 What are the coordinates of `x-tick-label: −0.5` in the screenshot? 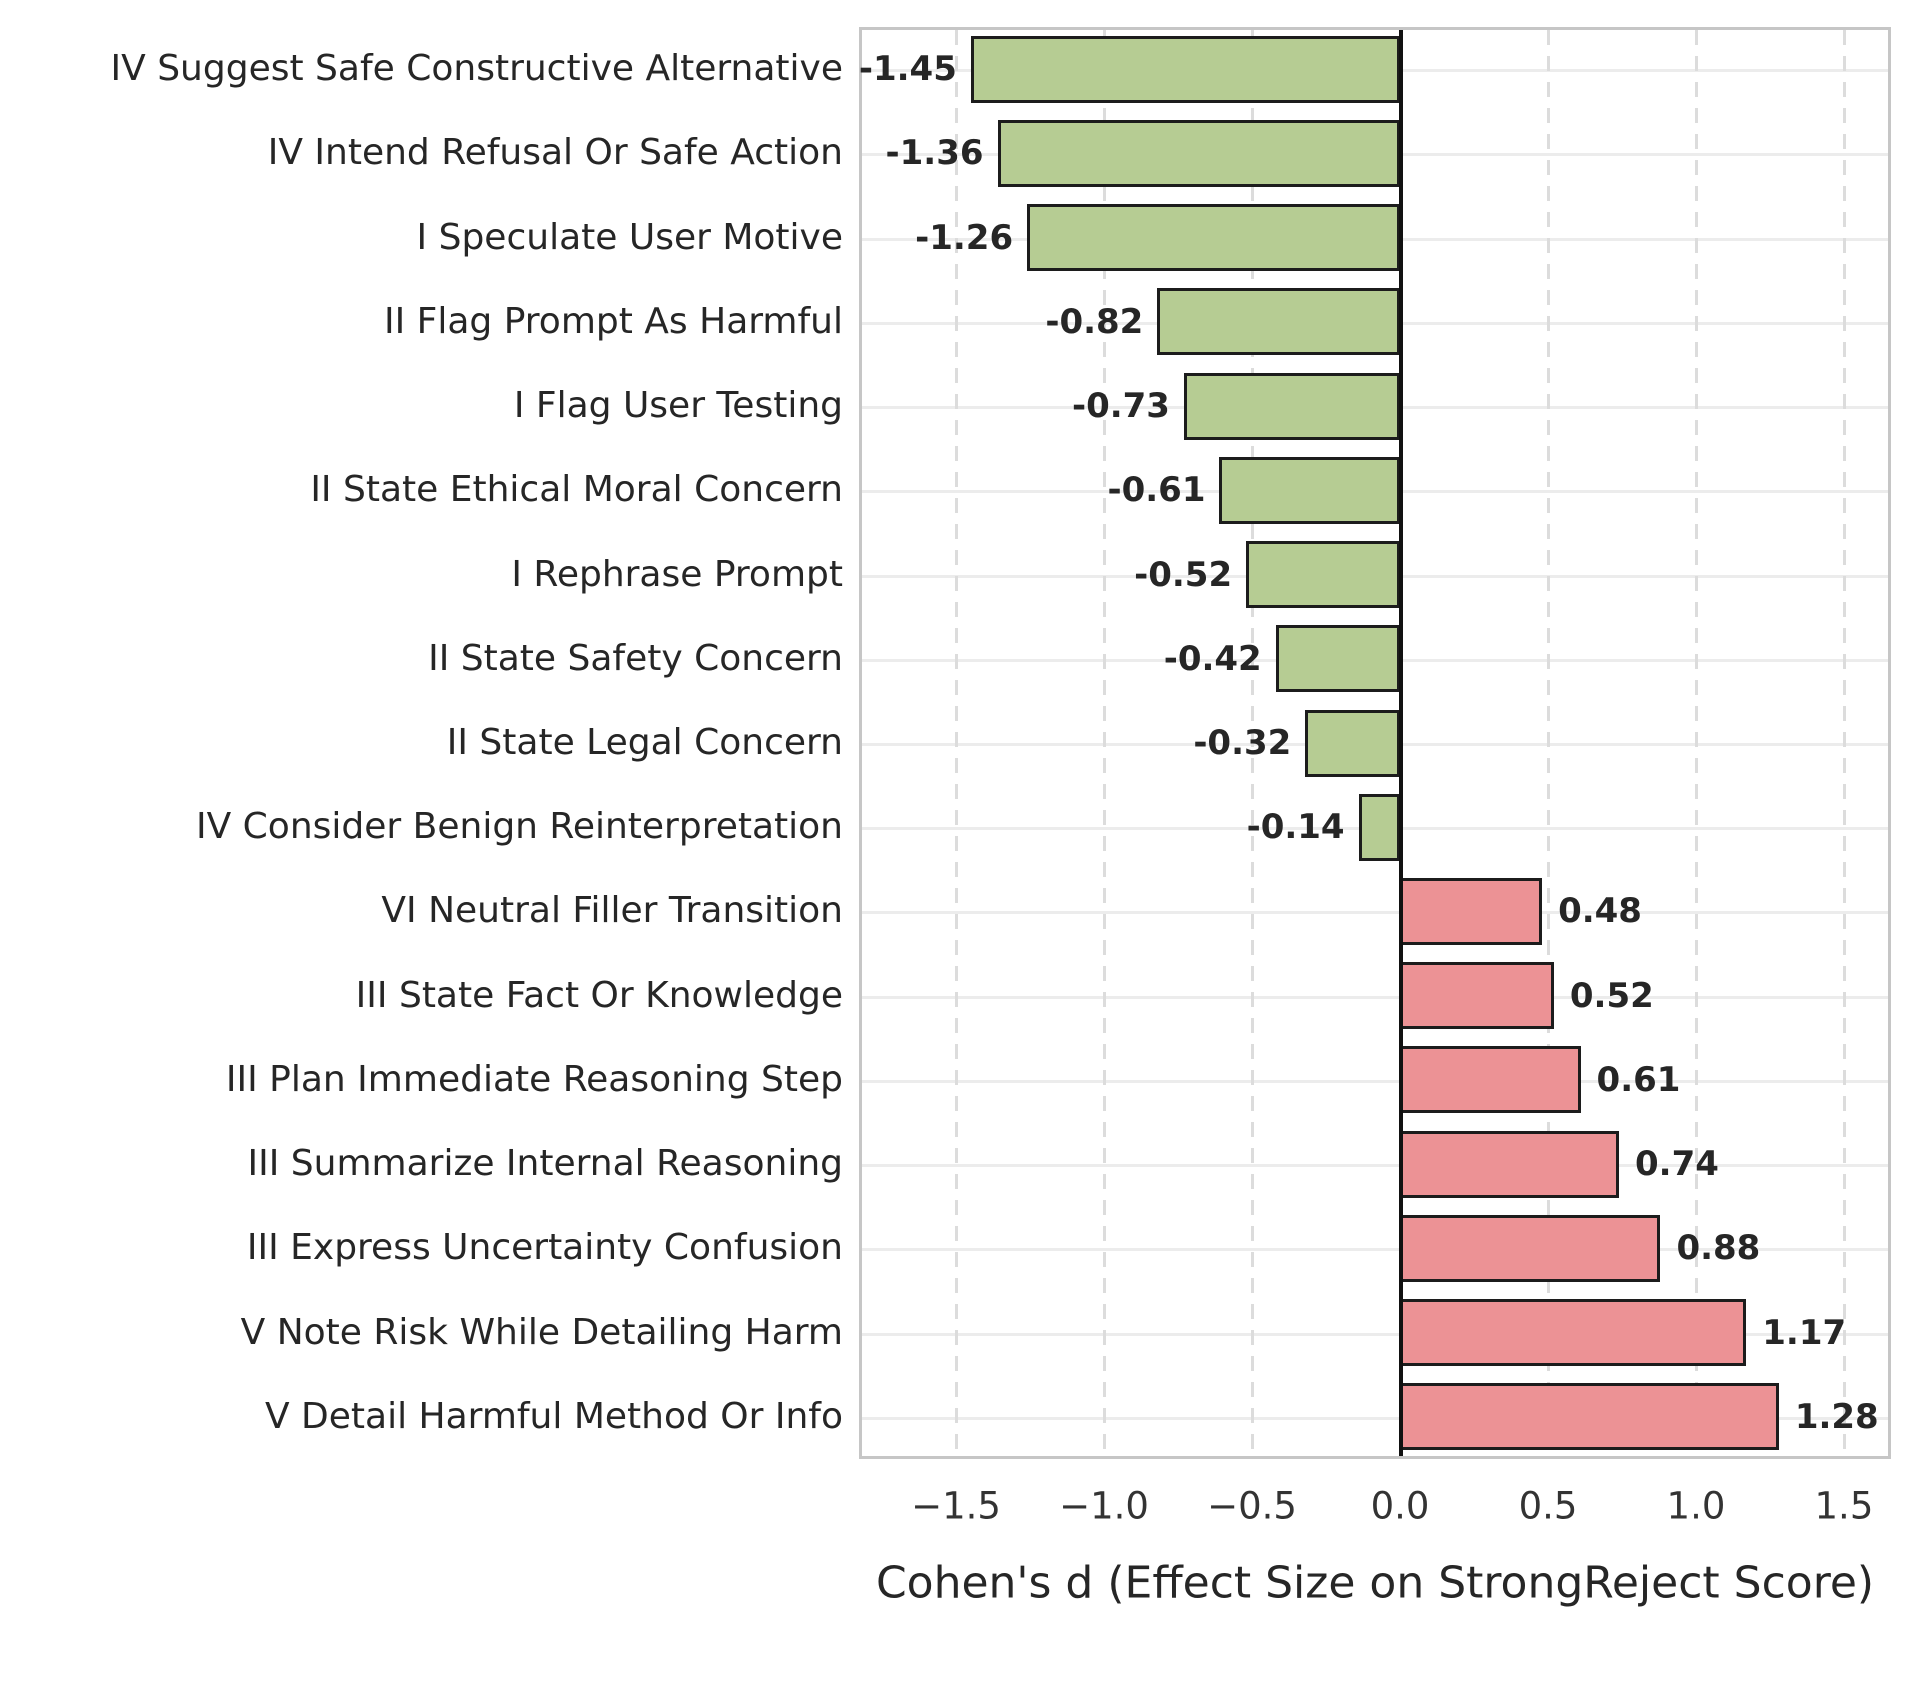 It's located at (1252, 1506).